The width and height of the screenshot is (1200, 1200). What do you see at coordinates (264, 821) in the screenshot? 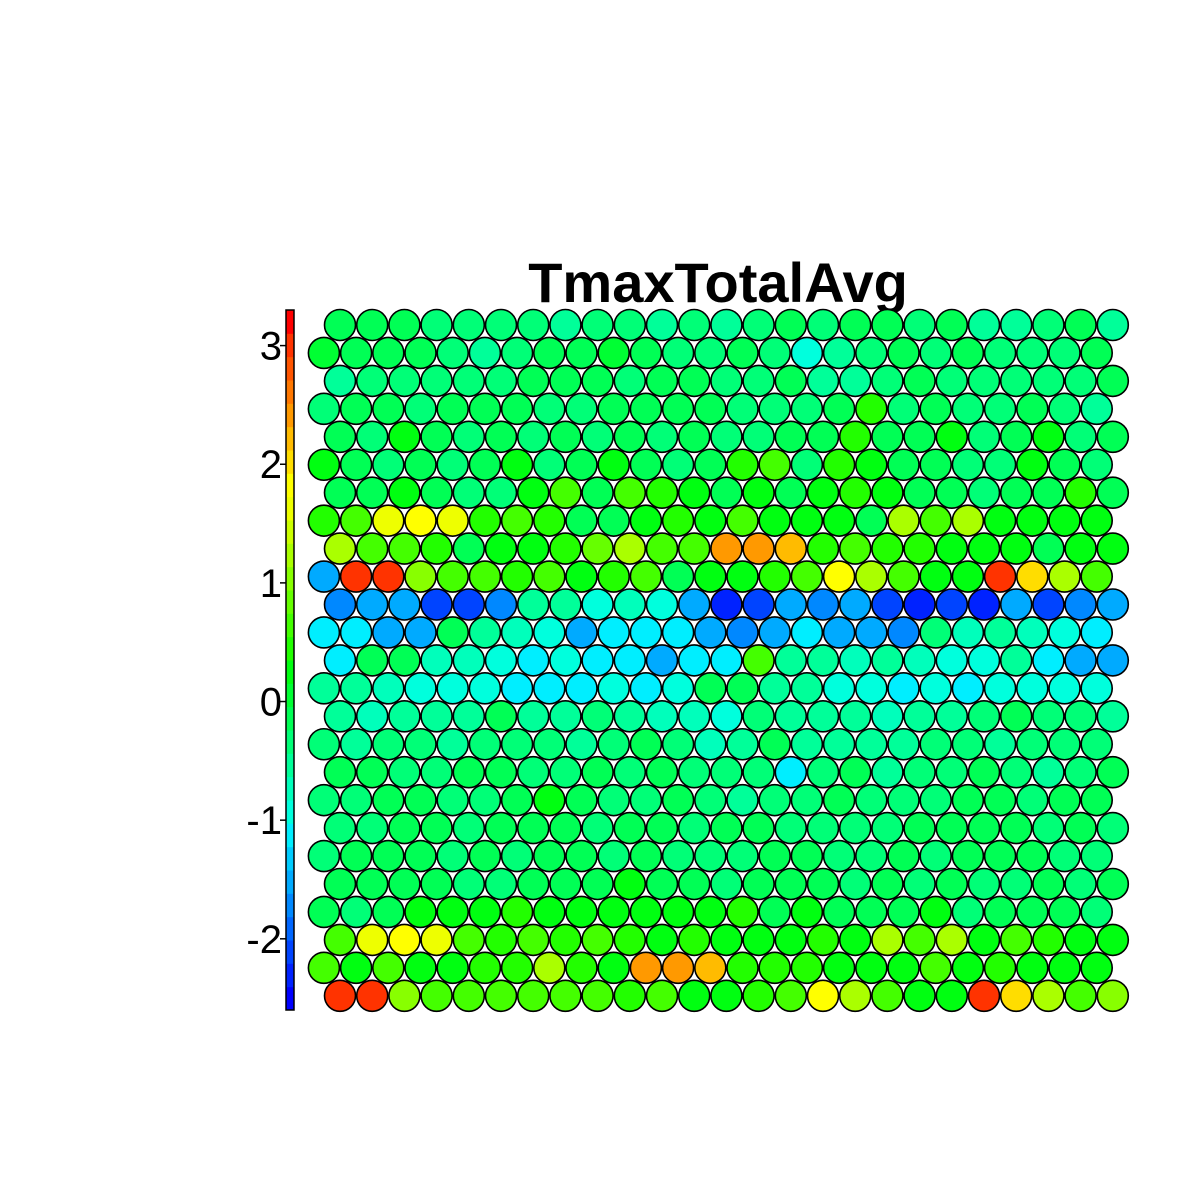
I see `colorbar-tick-label: -1` at bounding box center [264, 821].